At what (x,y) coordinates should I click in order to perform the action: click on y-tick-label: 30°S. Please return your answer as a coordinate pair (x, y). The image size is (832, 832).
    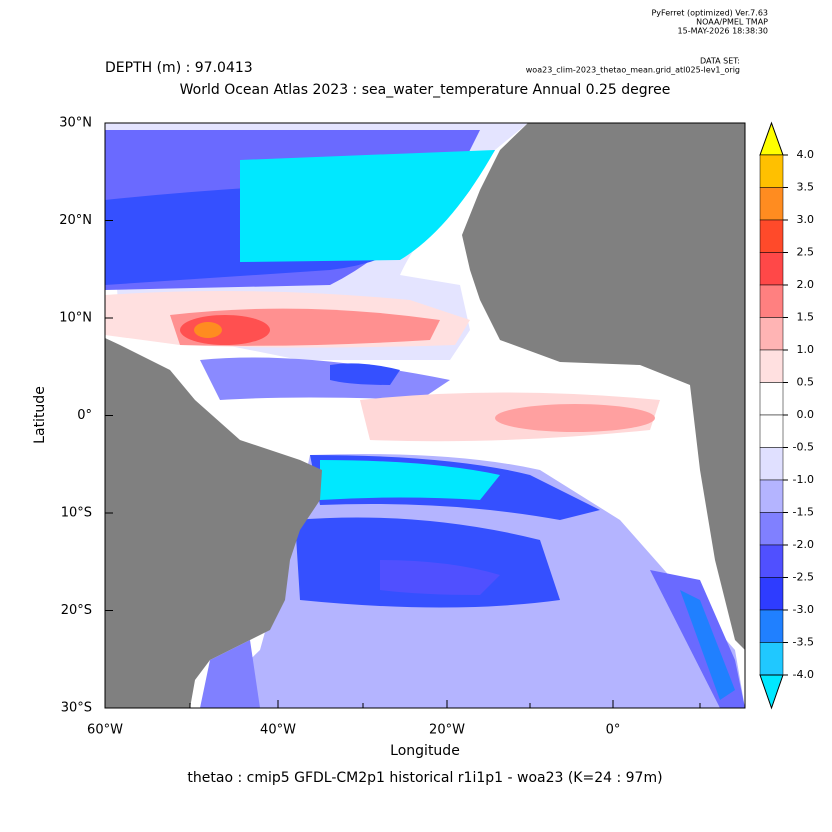
    Looking at the image, I should click on (76, 708).